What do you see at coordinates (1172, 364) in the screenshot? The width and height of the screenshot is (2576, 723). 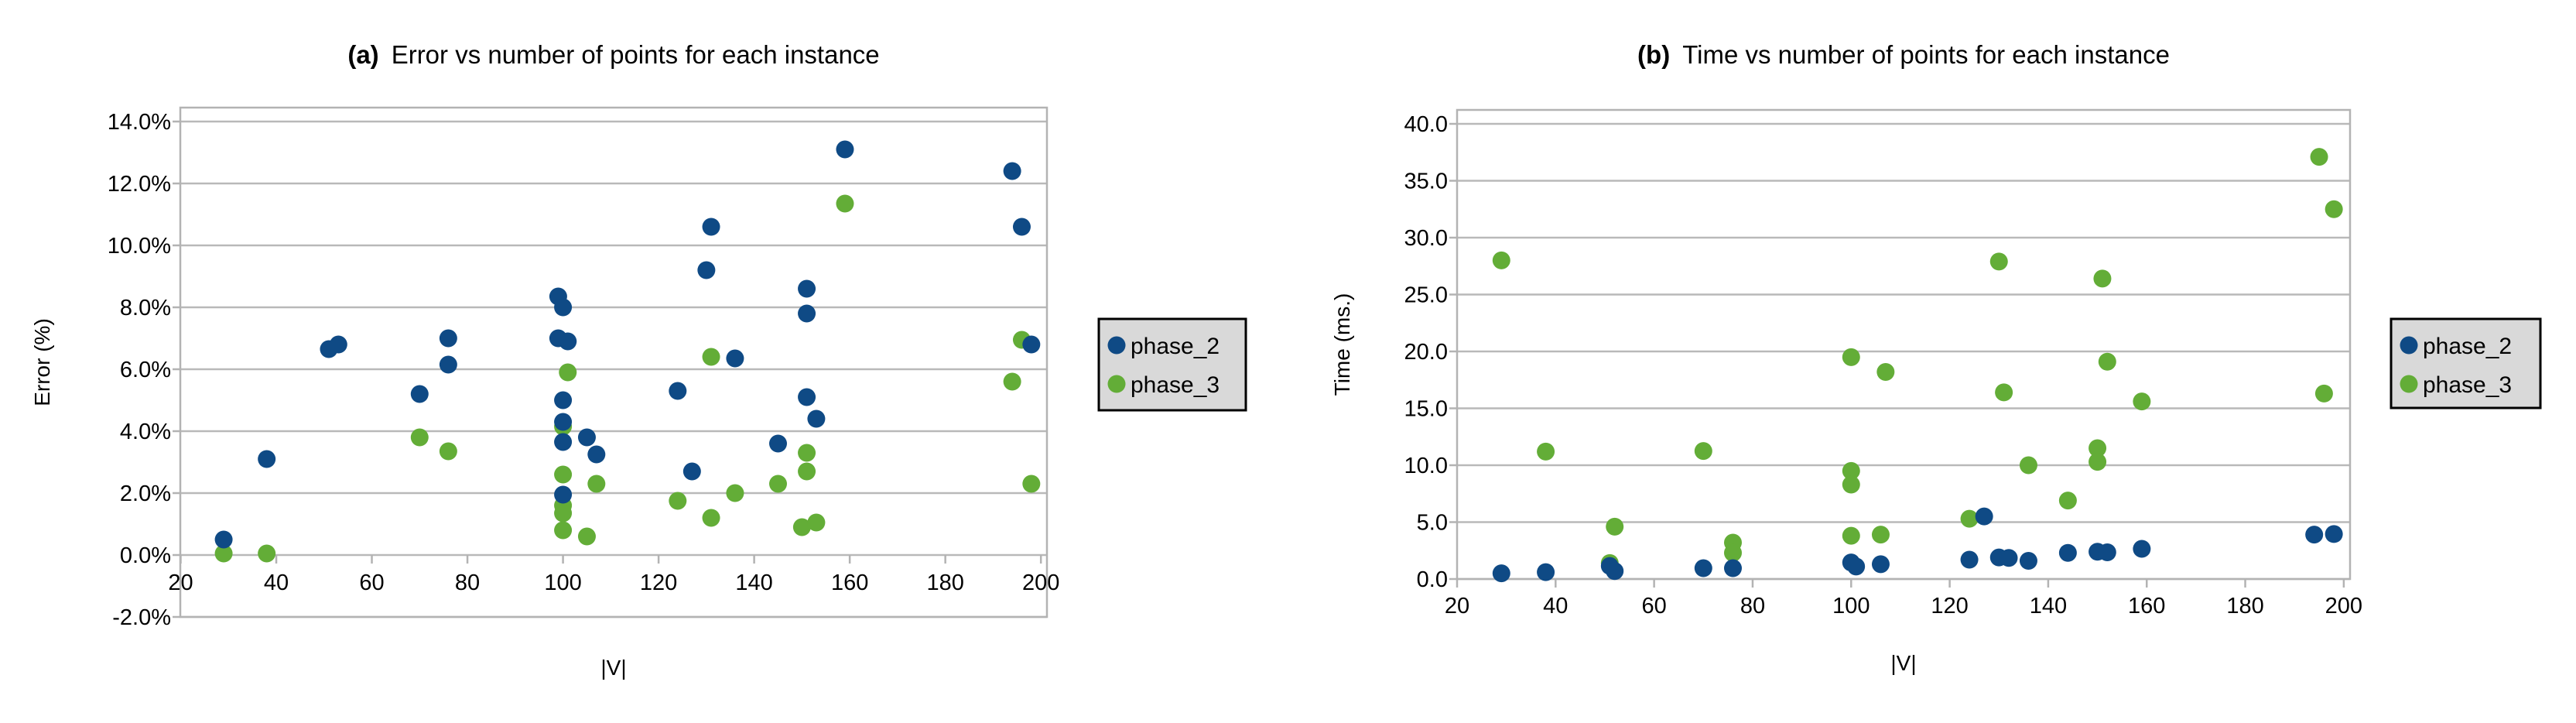 I see `legend-box` at bounding box center [1172, 364].